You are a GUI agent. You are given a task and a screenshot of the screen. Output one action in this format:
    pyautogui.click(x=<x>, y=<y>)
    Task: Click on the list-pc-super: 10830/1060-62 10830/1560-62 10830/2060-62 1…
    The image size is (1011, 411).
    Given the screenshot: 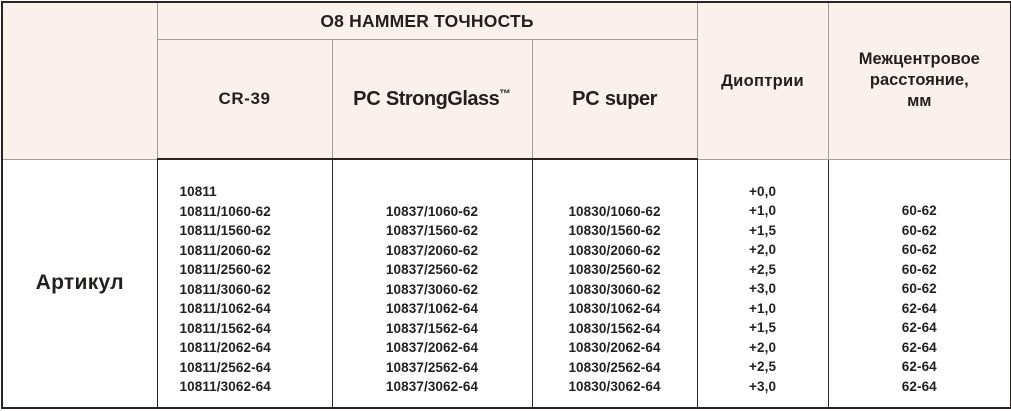 What is the action you would take?
    pyautogui.click(x=615, y=278)
    